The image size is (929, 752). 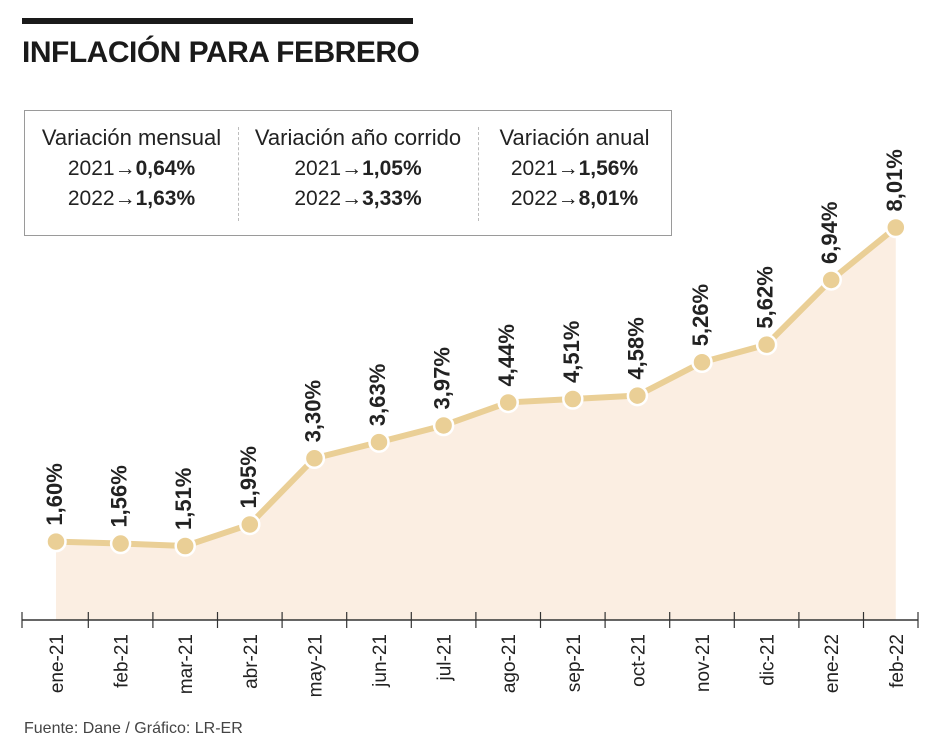 I want to click on chart-title: INFLACIÓN PARA FEBRERO, so click(x=221, y=52).